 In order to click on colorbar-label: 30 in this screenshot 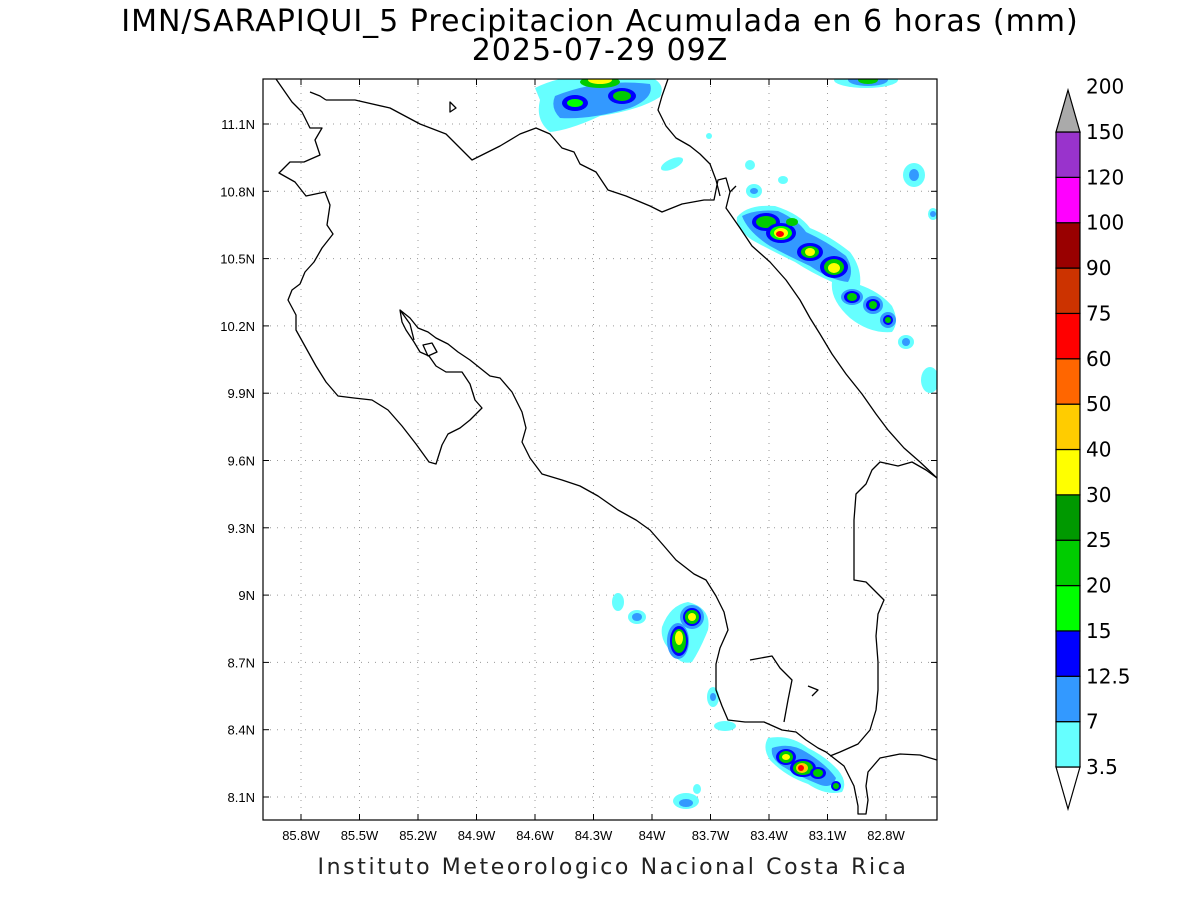, I will do `click(1098, 495)`.